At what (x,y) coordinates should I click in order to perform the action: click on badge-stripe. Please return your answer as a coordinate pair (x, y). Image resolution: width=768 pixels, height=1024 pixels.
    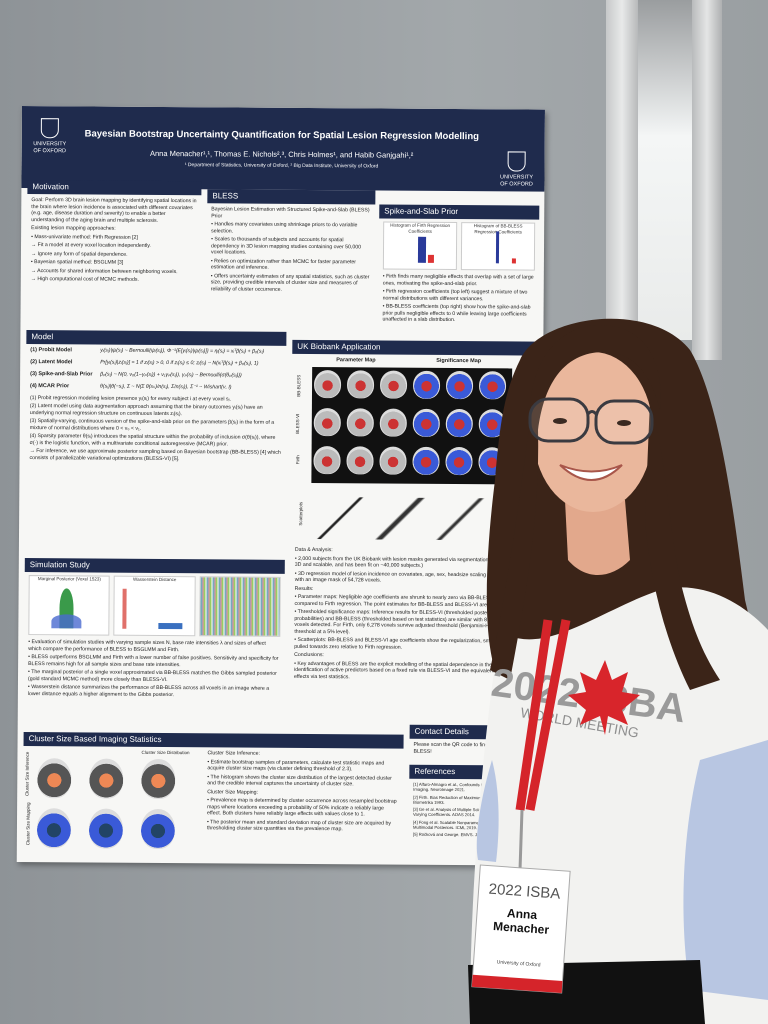
    Looking at the image, I should click on (517, 983).